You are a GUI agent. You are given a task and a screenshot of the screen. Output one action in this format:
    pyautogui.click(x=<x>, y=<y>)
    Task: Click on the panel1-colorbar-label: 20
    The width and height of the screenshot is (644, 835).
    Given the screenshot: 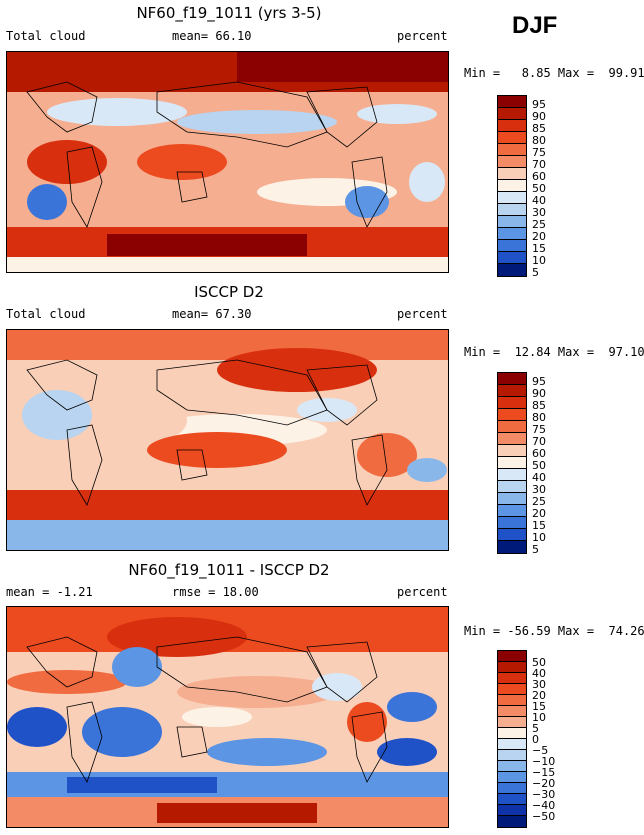 What is the action you would take?
    pyautogui.click(x=539, y=236)
    